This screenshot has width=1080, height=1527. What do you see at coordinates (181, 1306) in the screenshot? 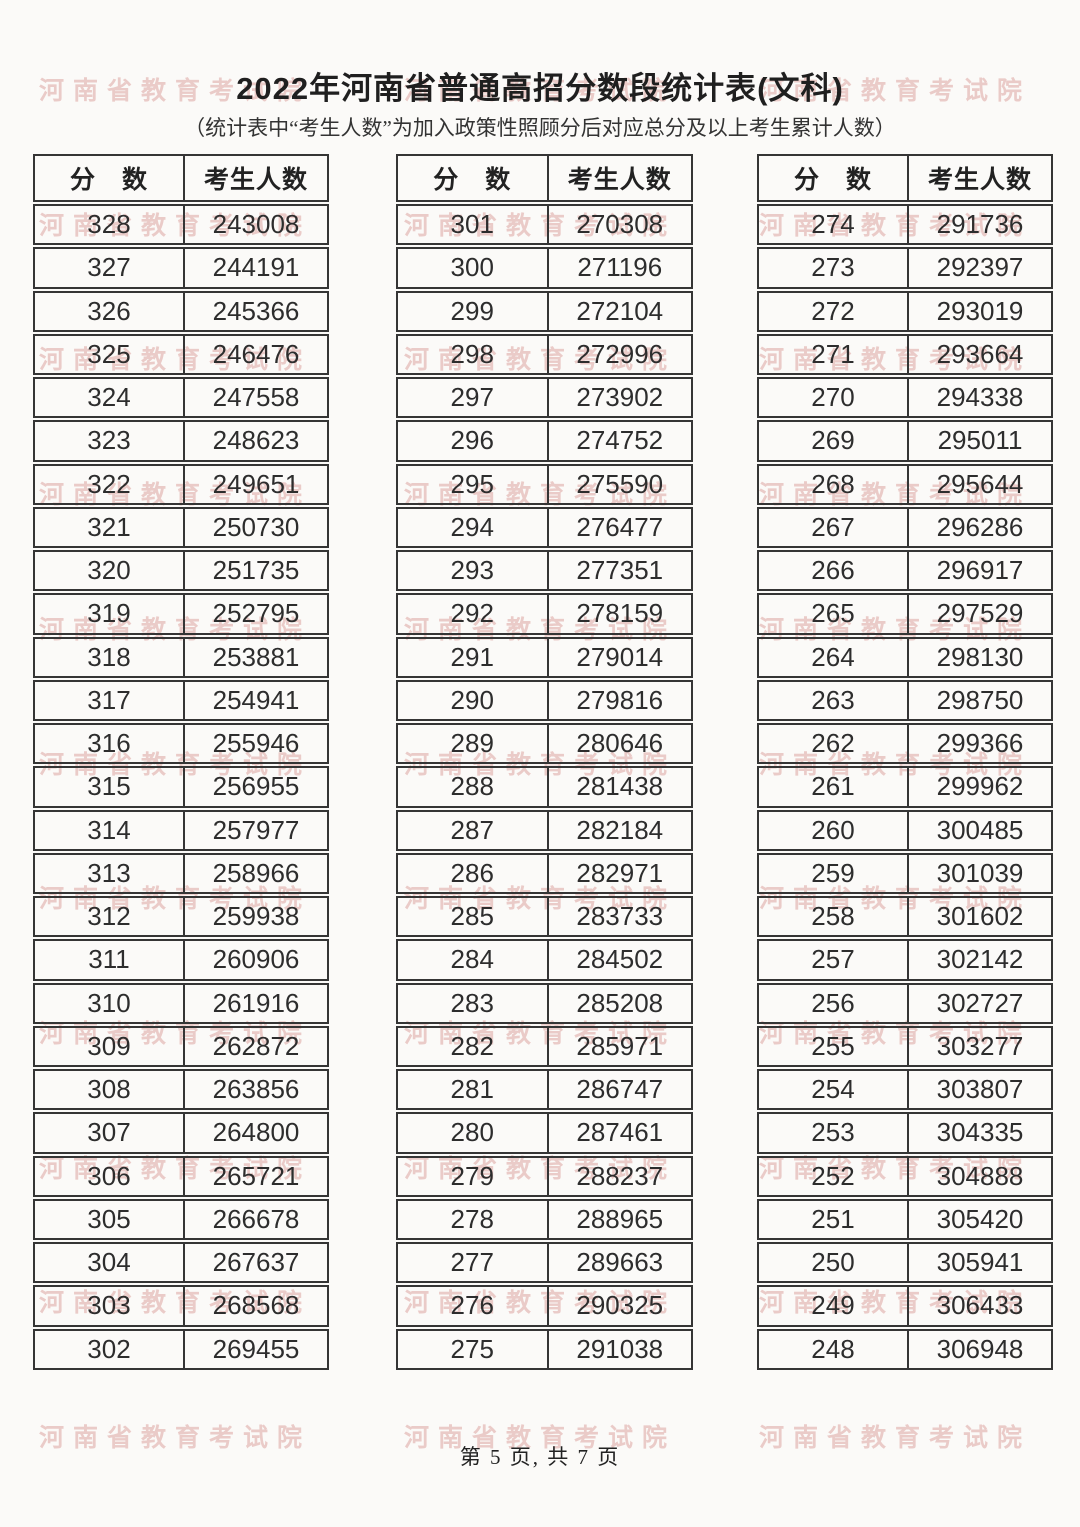
I see `table-row: 303 268568` at bounding box center [181, 1306].